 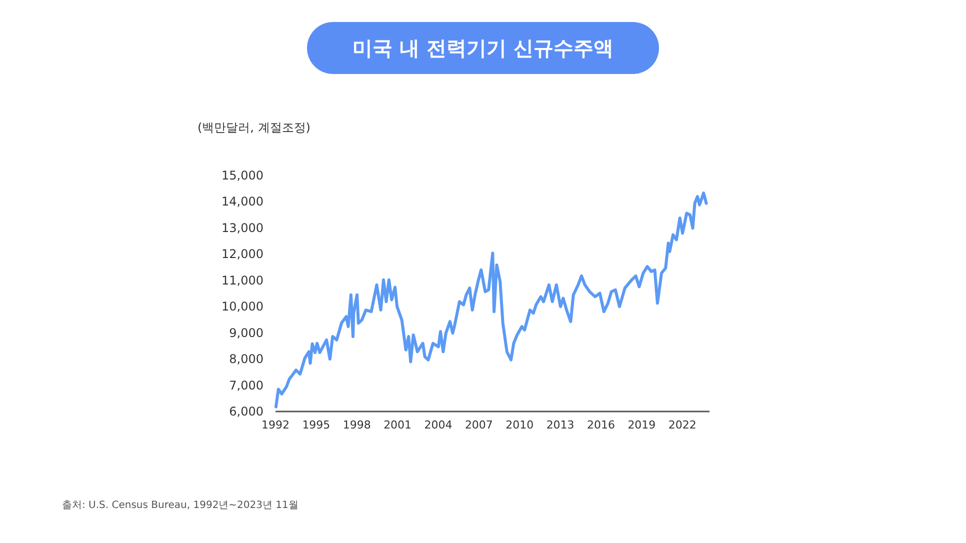 What do you see at coordinates (398, 425) in the screenshot?
I see `x-tick-label: 2001` at bounding box center [398, 425].